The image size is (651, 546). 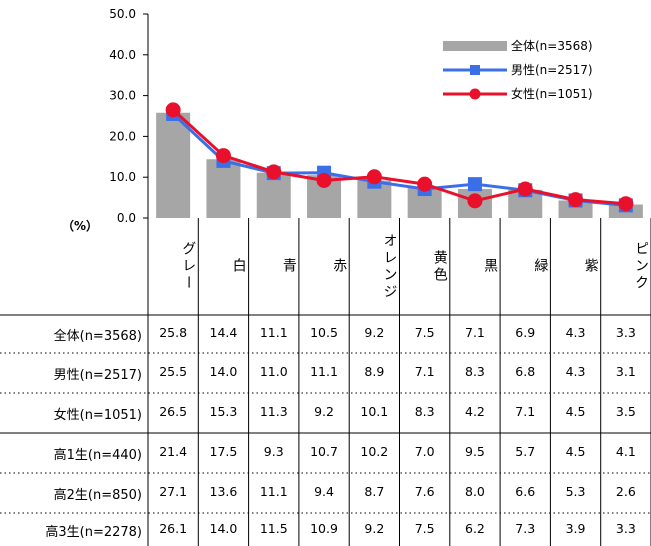 I want to click on y-tick-label: 10.0, so click(x=122, y=177).